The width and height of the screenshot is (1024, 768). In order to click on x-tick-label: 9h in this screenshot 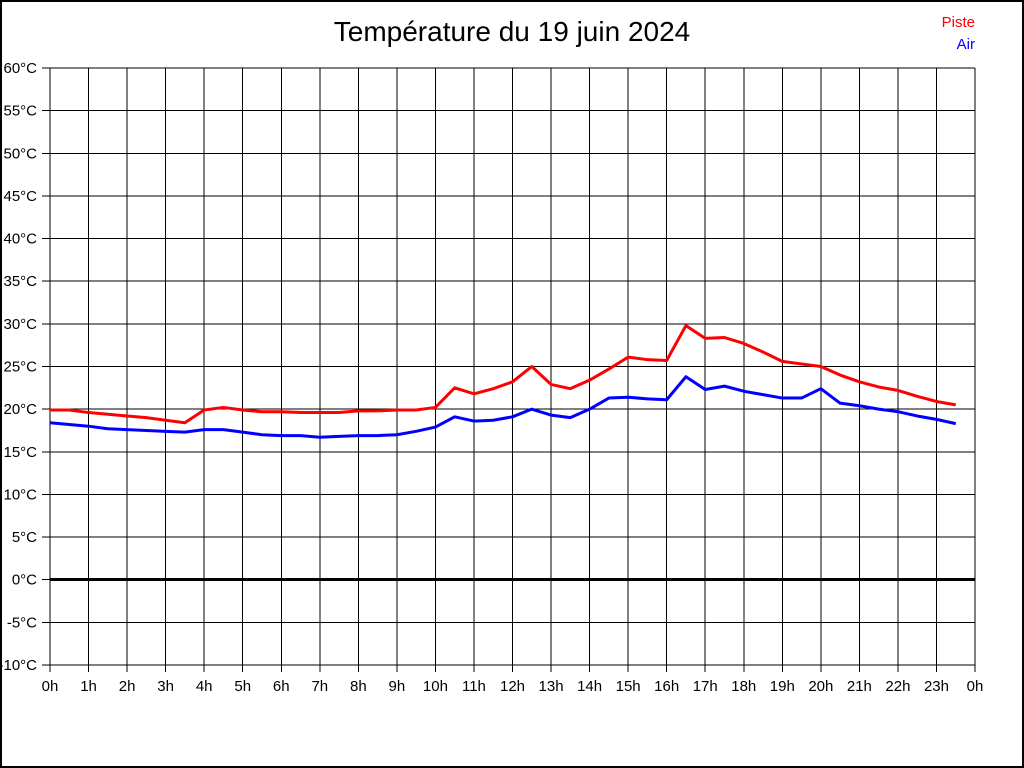, I will do `click(397, 686)`.